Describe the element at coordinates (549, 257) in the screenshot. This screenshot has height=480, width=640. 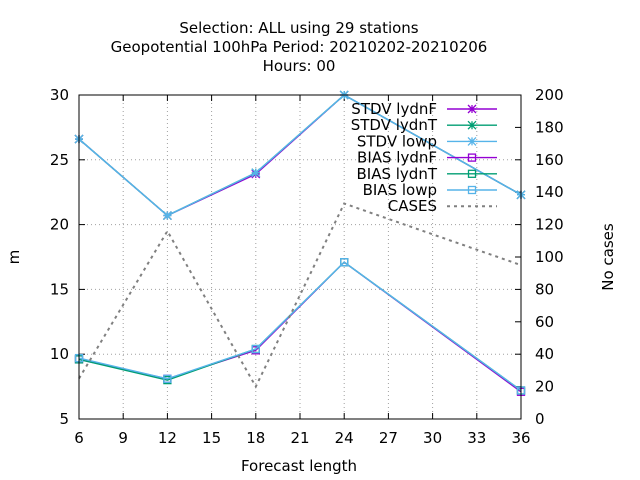
I see `y2-tick-label: 100` at that location.